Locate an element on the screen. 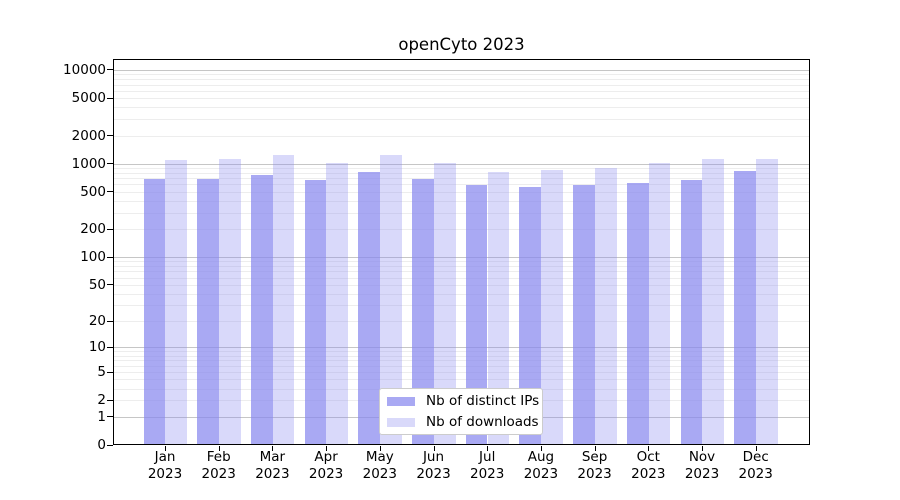 Image resolution: width=900 pixels, height=500 pixels. x-tick-label-jan: Jan 2023 is located at coordinates (165, 465).